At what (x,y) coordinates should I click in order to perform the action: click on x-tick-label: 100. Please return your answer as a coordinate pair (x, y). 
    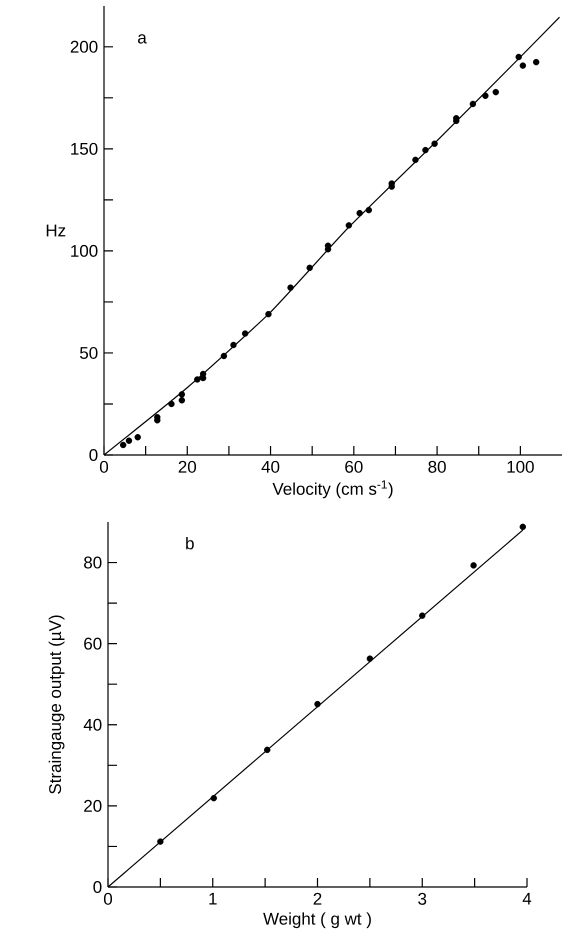
    Looking at the image, I should click on (521, 466).